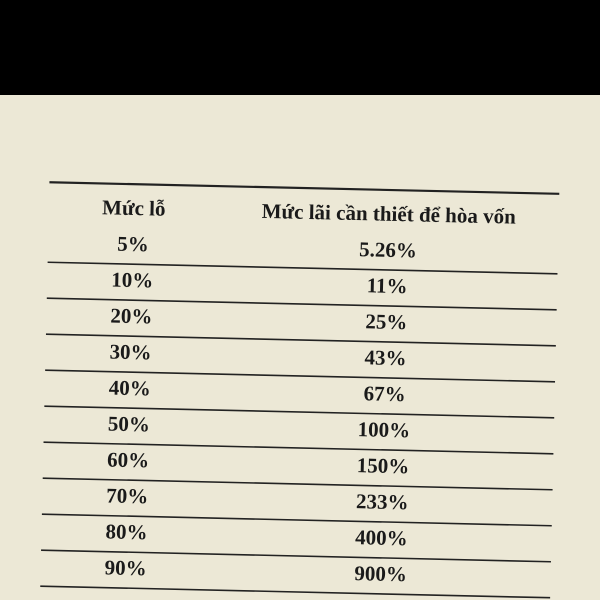 The image size is (600, 600). What do you see at coordinates (130, 351) in the screenshot?
I see `cell: 30%` at bounding box center [130, 351].